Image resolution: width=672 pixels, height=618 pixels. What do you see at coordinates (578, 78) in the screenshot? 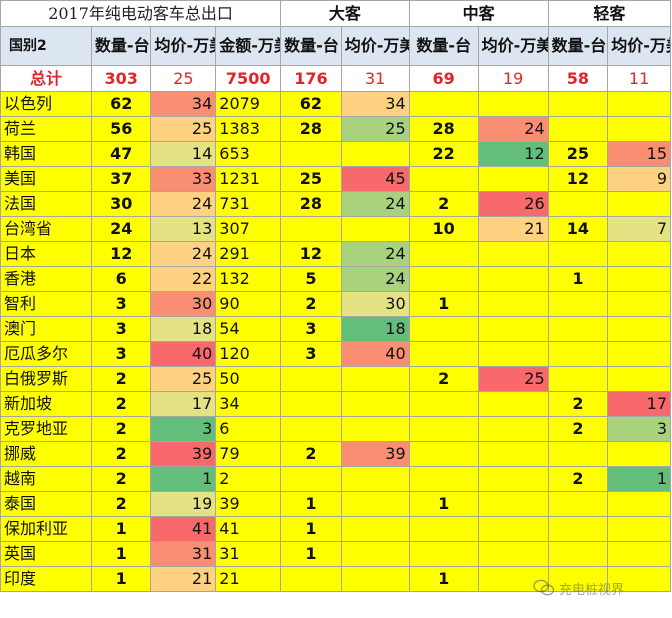
I see `total-light-qty: 58` at bounding box center [578, 78].